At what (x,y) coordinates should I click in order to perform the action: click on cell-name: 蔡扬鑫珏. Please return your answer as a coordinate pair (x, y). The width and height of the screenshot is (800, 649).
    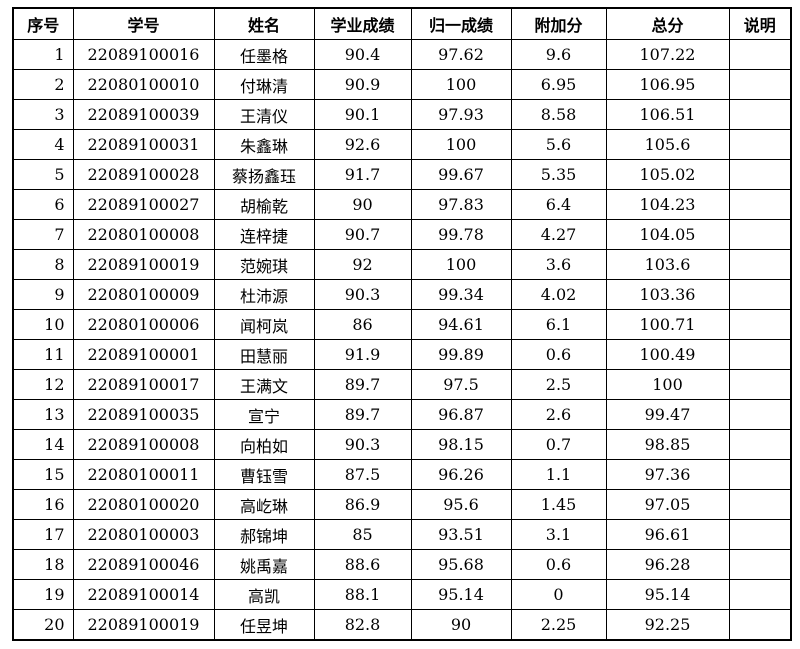
    Looking at the image, I should click on (264, 174).